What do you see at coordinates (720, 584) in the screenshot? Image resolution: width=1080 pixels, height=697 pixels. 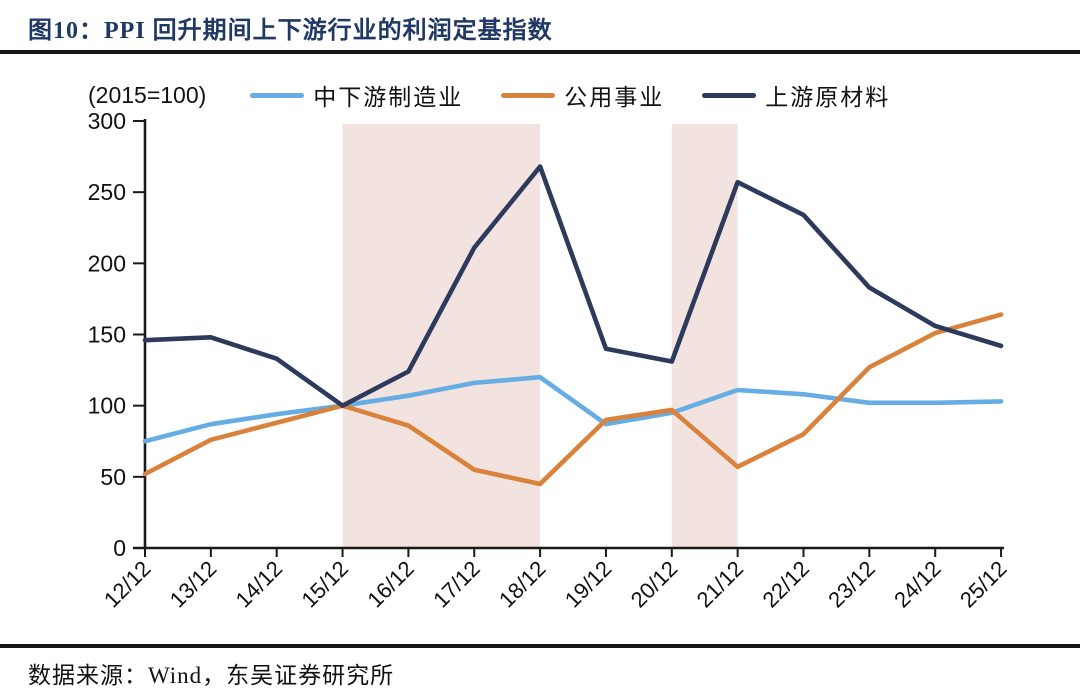 I see `x-tick-label: 21/12` at bounding box center [720, 584].